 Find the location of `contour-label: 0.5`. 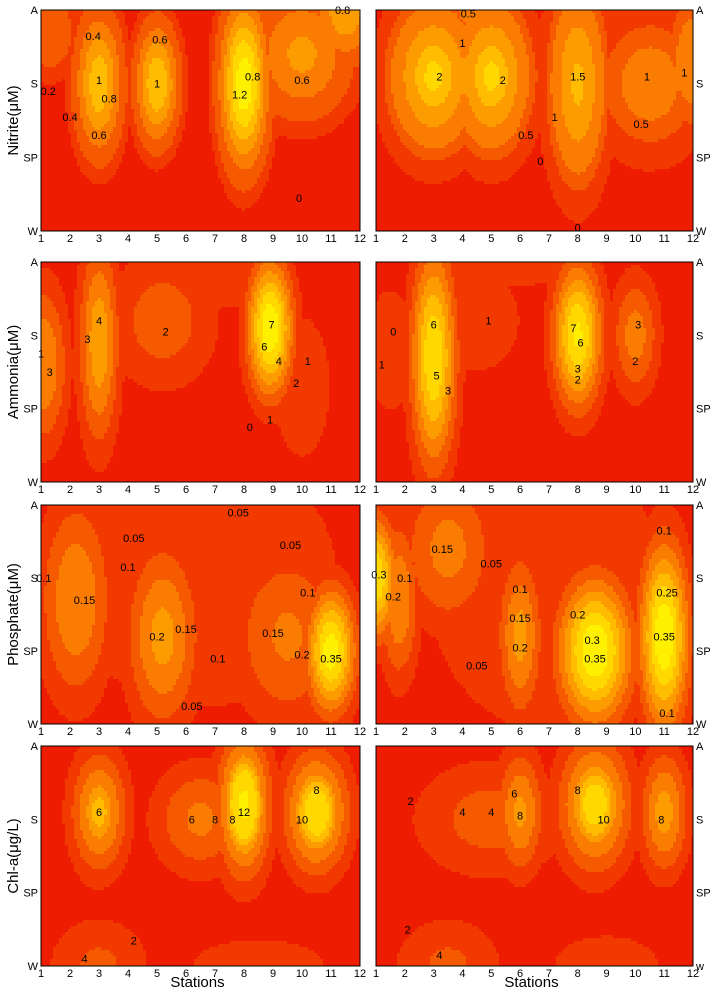

contour-label: 0.5 is located at coordinates (525, 136).